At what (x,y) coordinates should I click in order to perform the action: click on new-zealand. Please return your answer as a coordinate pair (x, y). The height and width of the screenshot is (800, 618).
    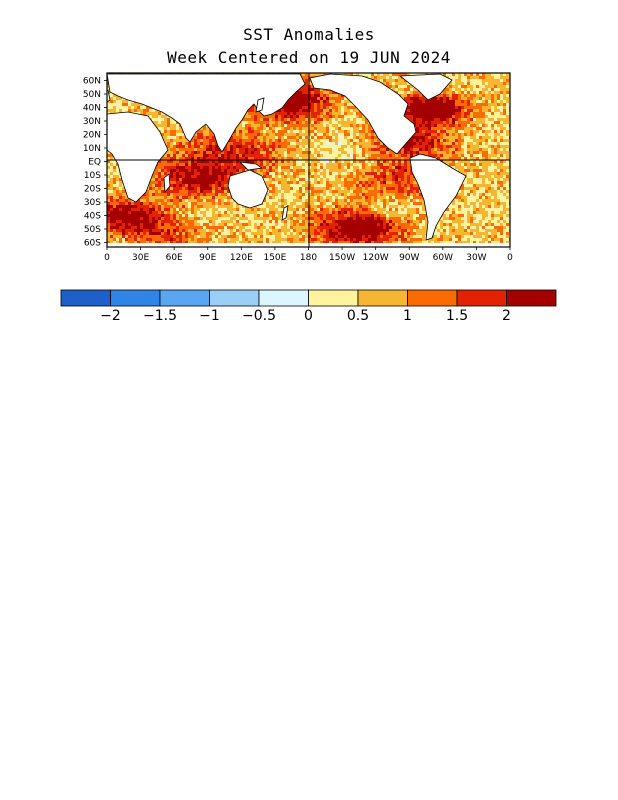
    Looking at the image, I should click on (285, 213).